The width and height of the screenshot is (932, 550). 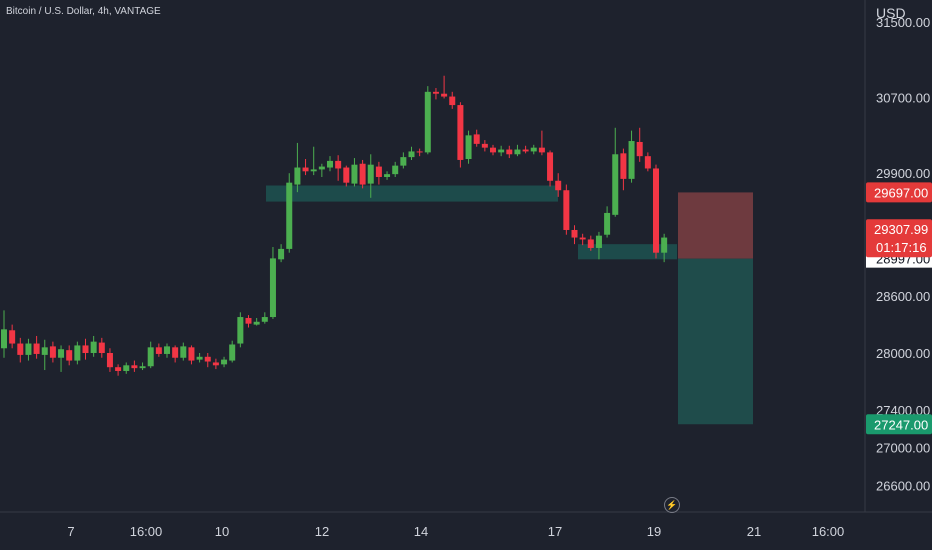 What do you see at coordinates (903, 98) in the screenshot?
I see `price-tick-label: 30700.00` at bounding box center [903, 98].